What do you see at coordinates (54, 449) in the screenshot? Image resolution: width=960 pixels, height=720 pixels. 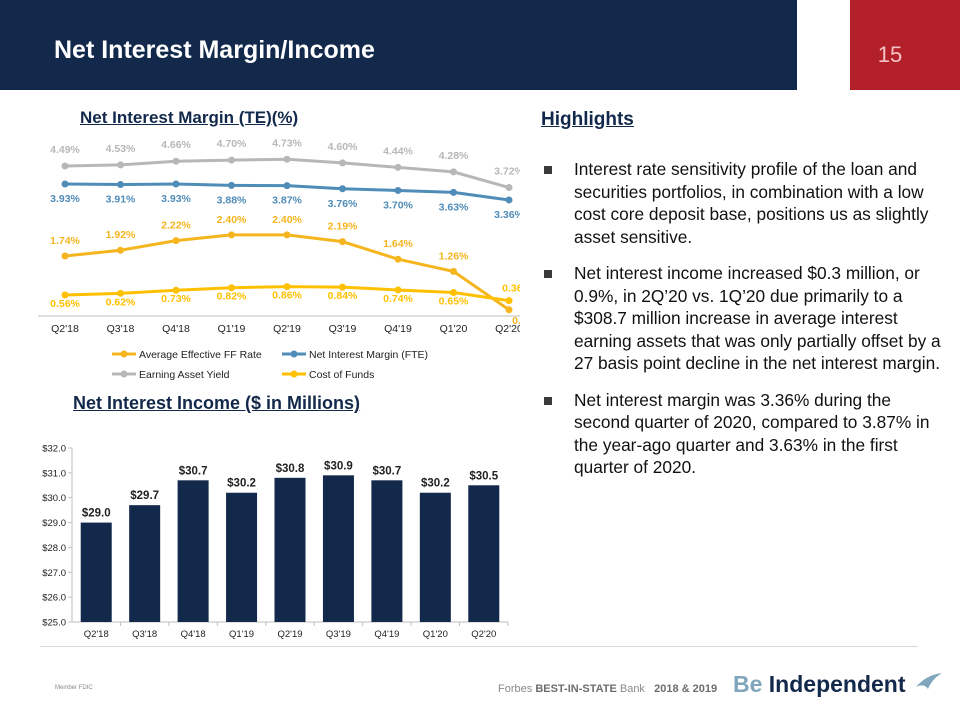 I see `y-tick-label: $32.0` at bounding box center [54, 449].